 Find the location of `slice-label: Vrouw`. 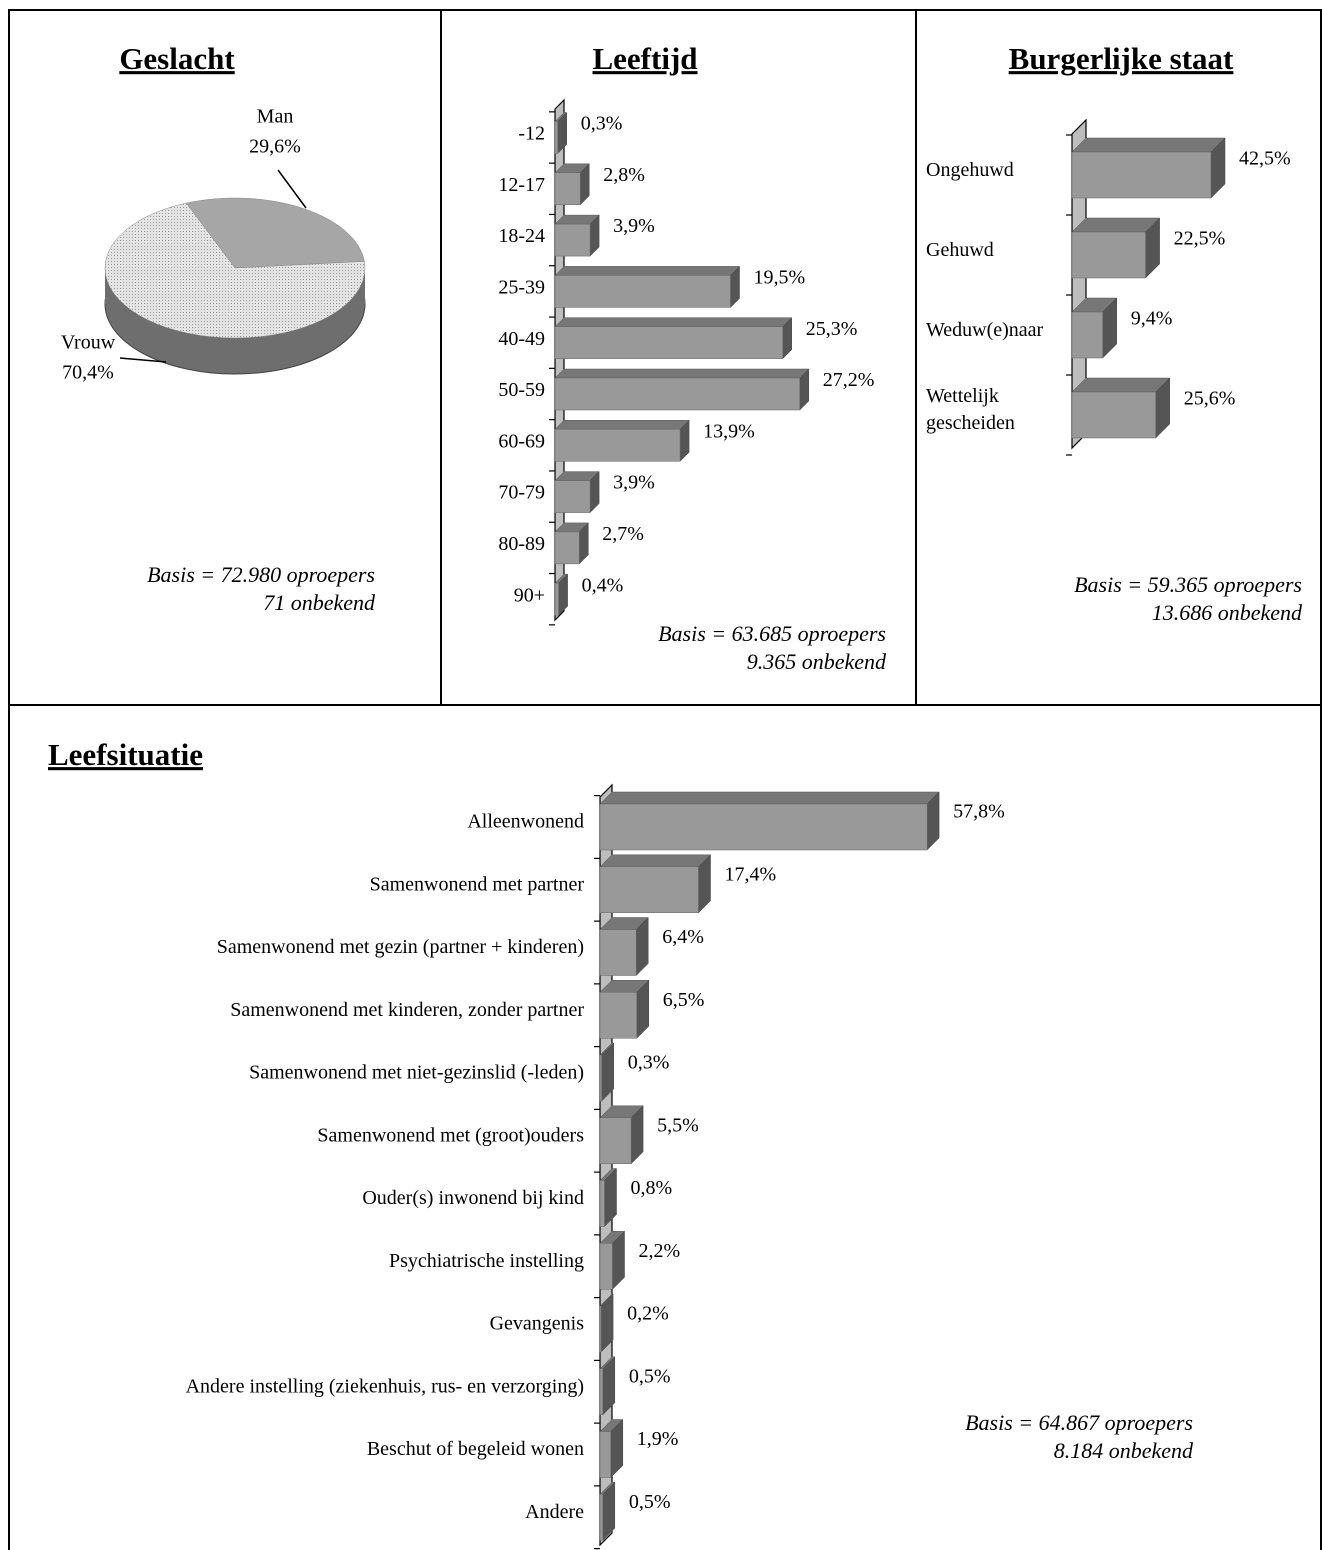

slice-label: Vrouw is located at coordinates (88, 343).